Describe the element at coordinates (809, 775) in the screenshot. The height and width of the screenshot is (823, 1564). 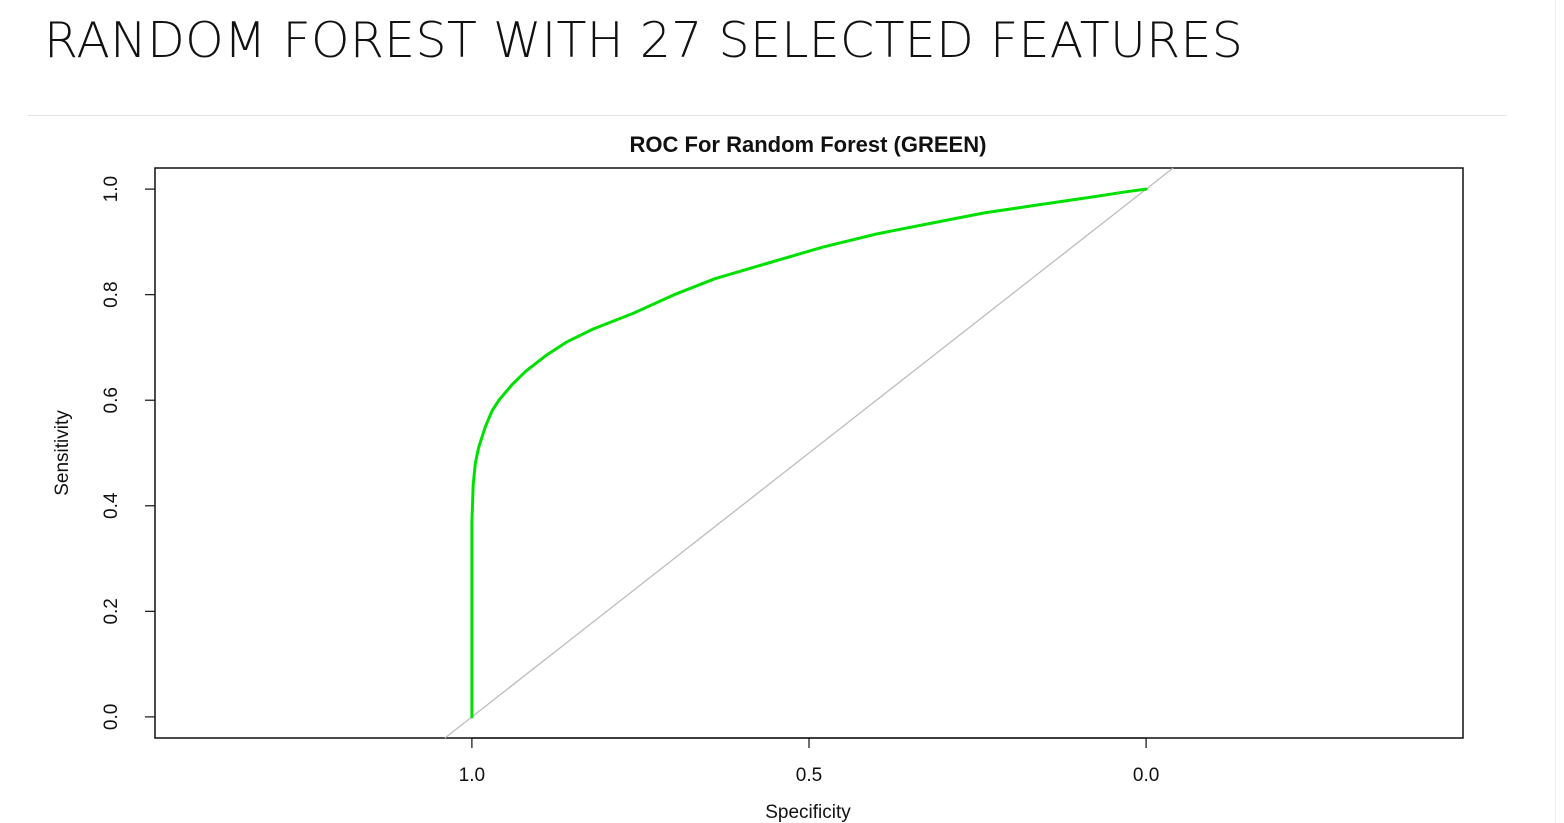
I see `x-tick-label: 0.5` at that location.